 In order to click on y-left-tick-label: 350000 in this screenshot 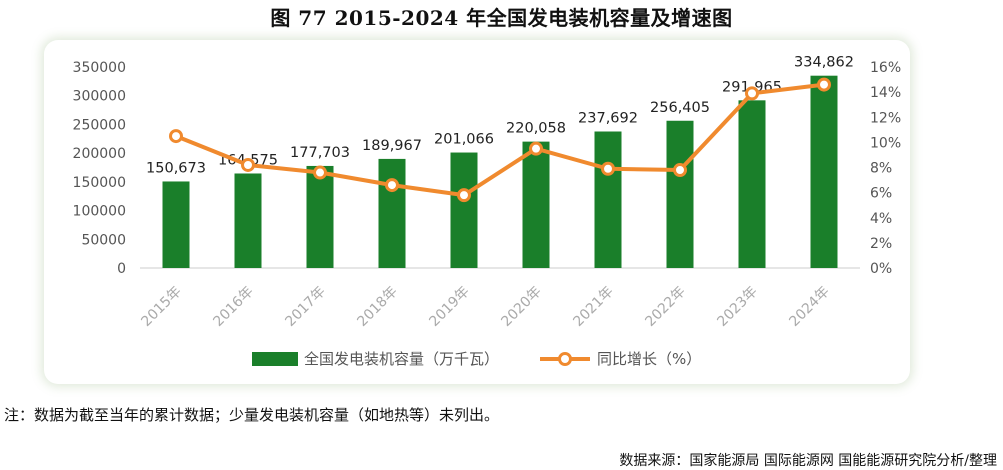, I will do `click(99, 68)`.